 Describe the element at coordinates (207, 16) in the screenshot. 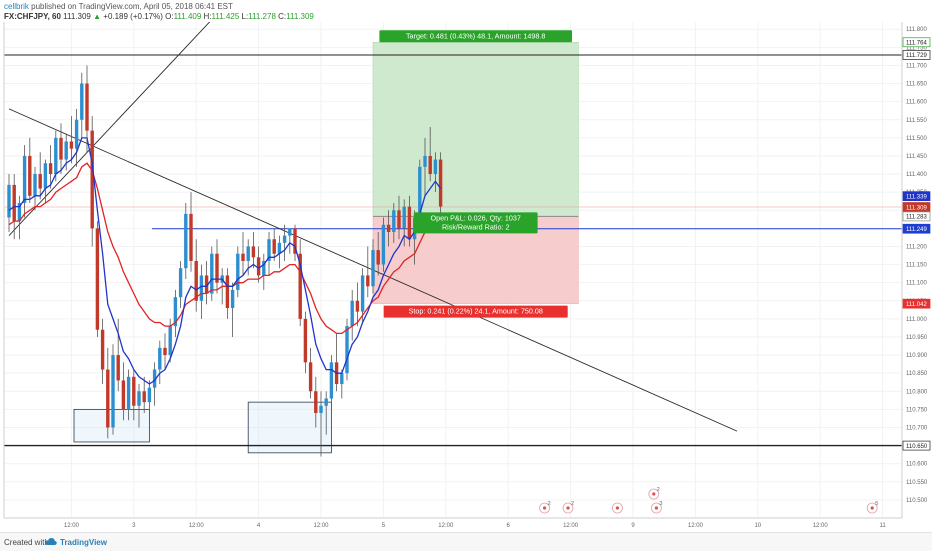

I see `high-label: H:` at that location.